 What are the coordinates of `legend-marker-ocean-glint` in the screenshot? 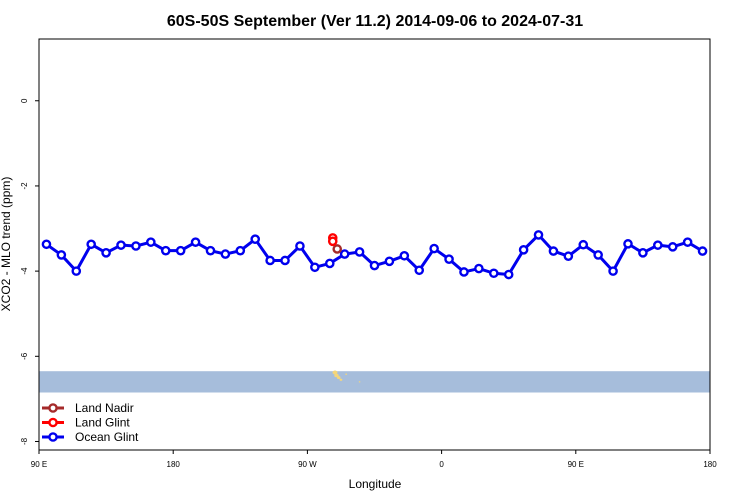 It's located at (53, 437).